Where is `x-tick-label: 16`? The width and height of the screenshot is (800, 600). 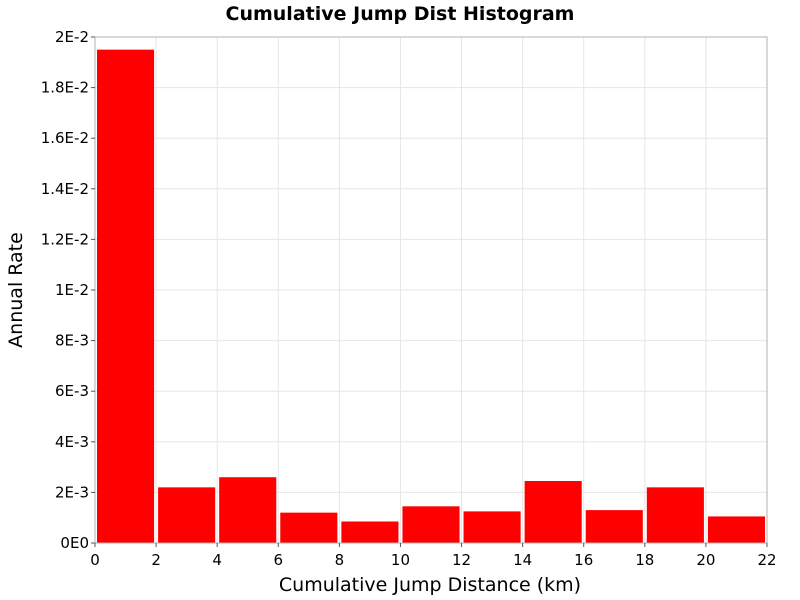
x-tick-label: 16 is located at coordinates (583, 560).